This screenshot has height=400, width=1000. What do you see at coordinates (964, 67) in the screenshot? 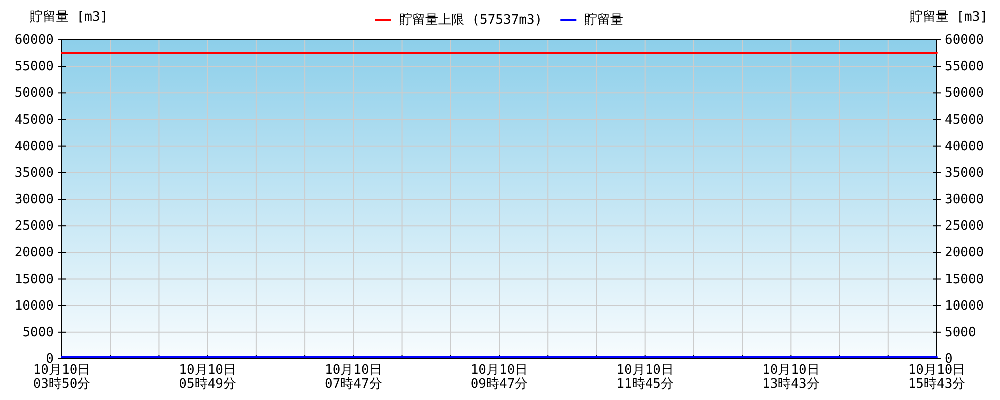
I see `y2-tick-label: 55000` at bounding box center [964, 67].